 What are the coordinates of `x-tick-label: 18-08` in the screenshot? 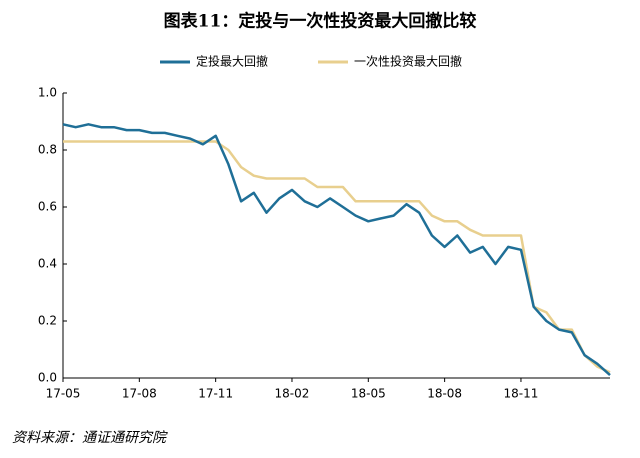 It's located at (444, 394).